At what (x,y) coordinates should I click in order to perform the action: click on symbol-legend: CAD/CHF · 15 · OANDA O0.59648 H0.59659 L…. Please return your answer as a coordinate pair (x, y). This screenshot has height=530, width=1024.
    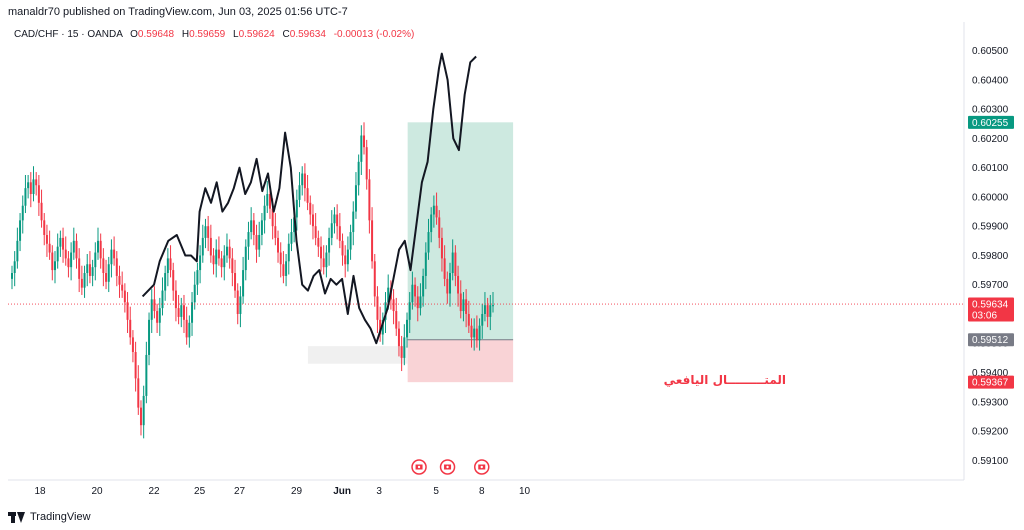
    Looking at the image, I should click on (214, 34).